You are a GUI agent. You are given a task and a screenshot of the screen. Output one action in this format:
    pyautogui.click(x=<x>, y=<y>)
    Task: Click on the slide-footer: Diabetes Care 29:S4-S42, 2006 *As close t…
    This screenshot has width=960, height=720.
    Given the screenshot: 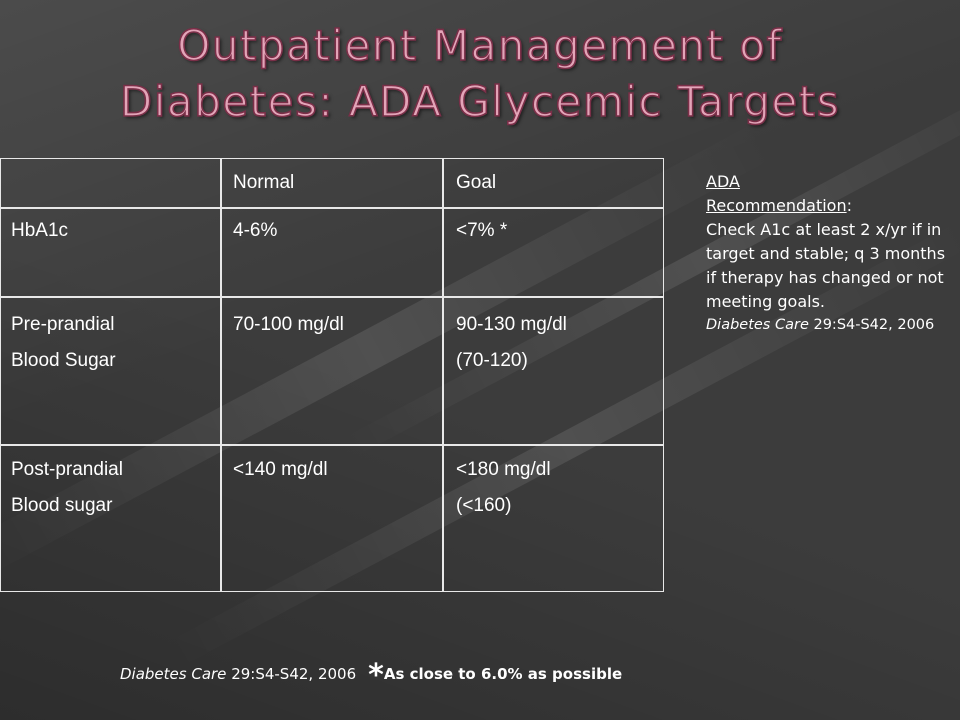 What is the action you would take?
    pyautogui.click(x=371, y=675)
    